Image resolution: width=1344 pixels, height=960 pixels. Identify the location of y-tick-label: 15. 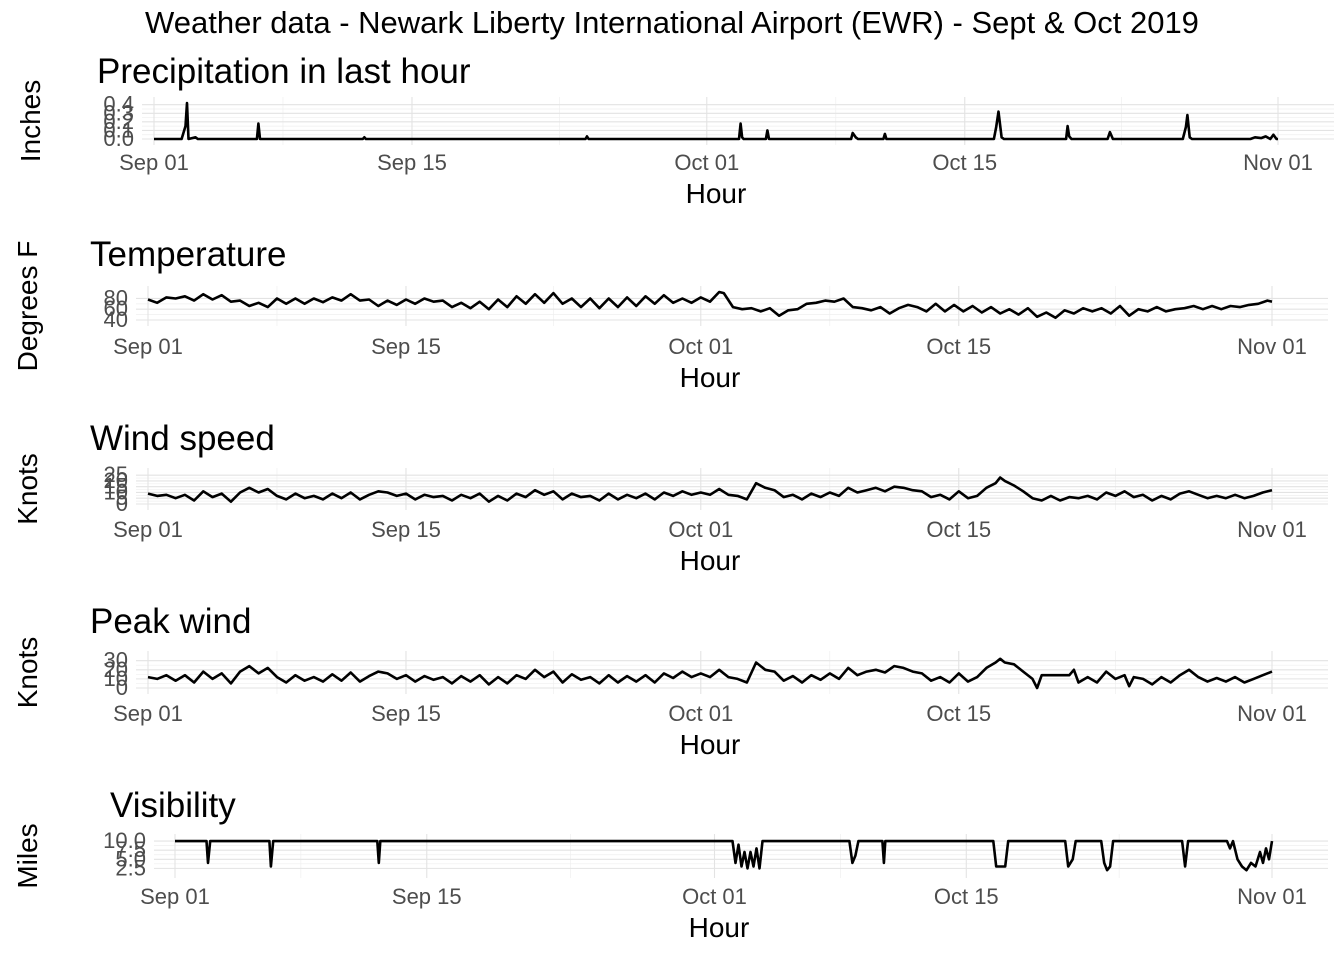
(116, 486).